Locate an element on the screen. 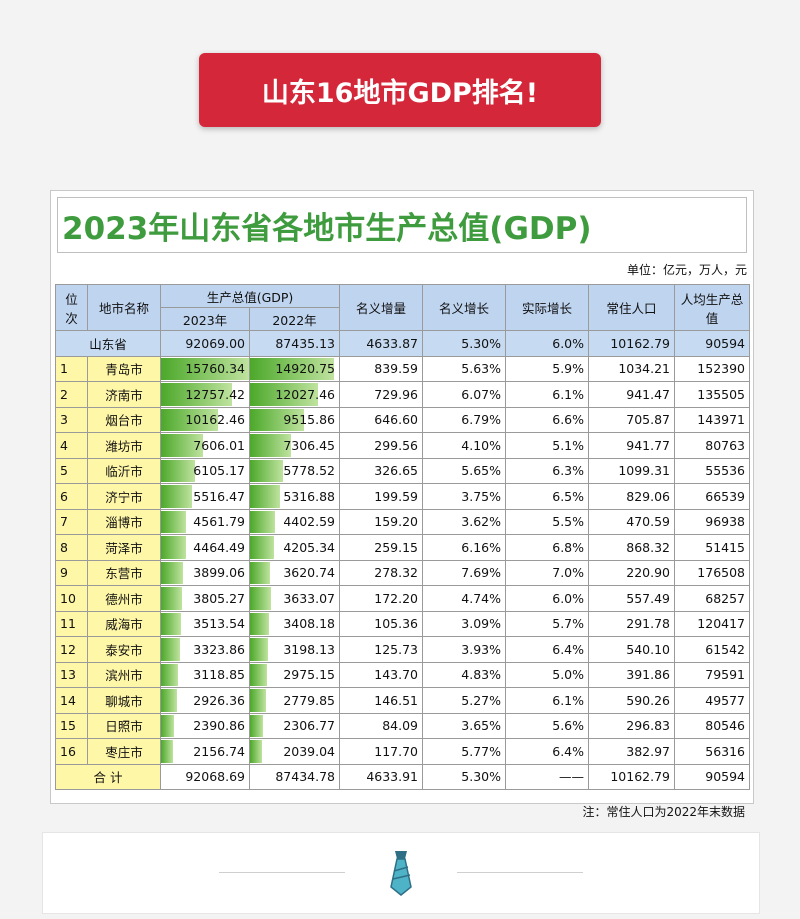  per-capita-cell: 120417 is located at coordinates (712, 623).